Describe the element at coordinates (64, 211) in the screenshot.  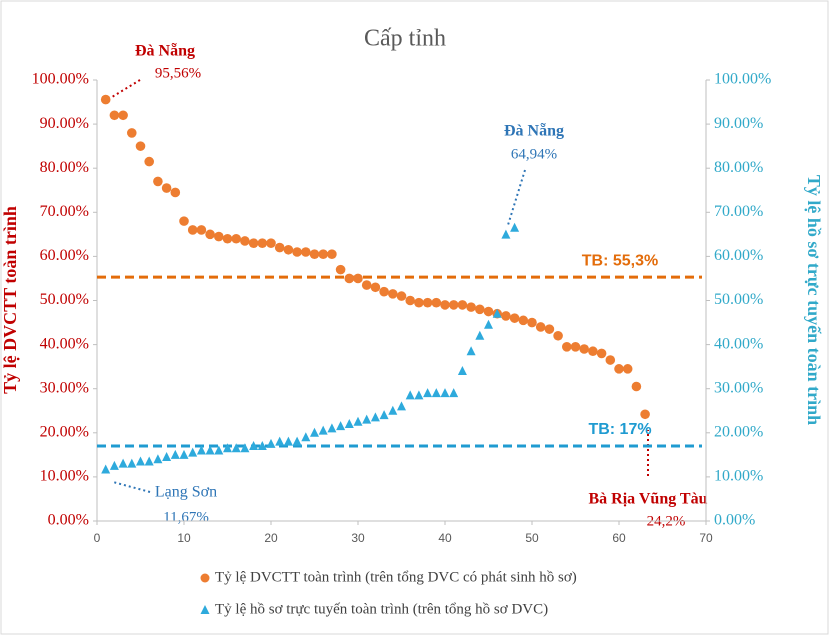
I see `y-tick-label: 70.00%` at that location.